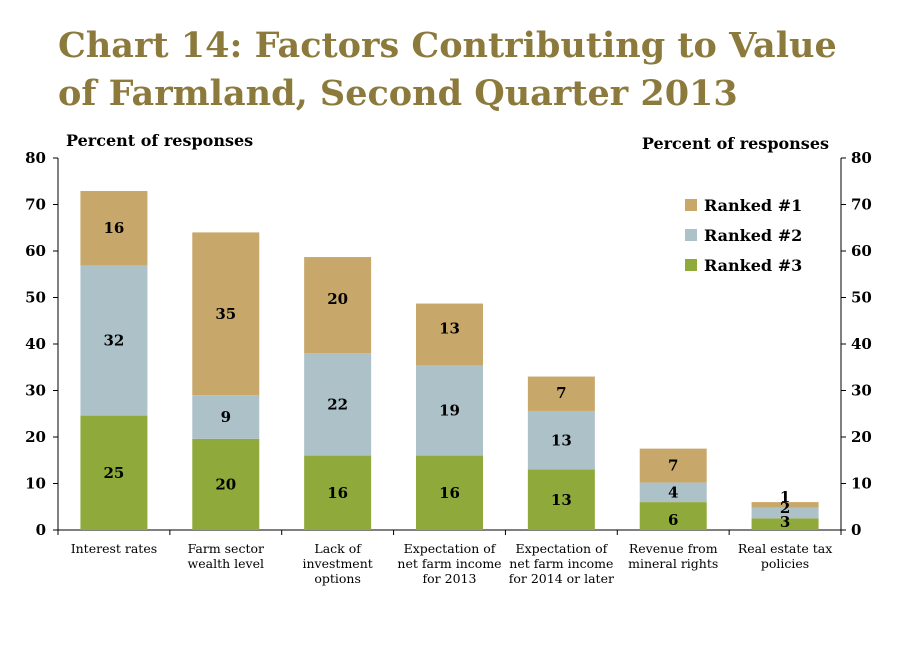  Describe the element at coordinates (673, 520) in the screenshot. I see `data-label: 6` at that location.